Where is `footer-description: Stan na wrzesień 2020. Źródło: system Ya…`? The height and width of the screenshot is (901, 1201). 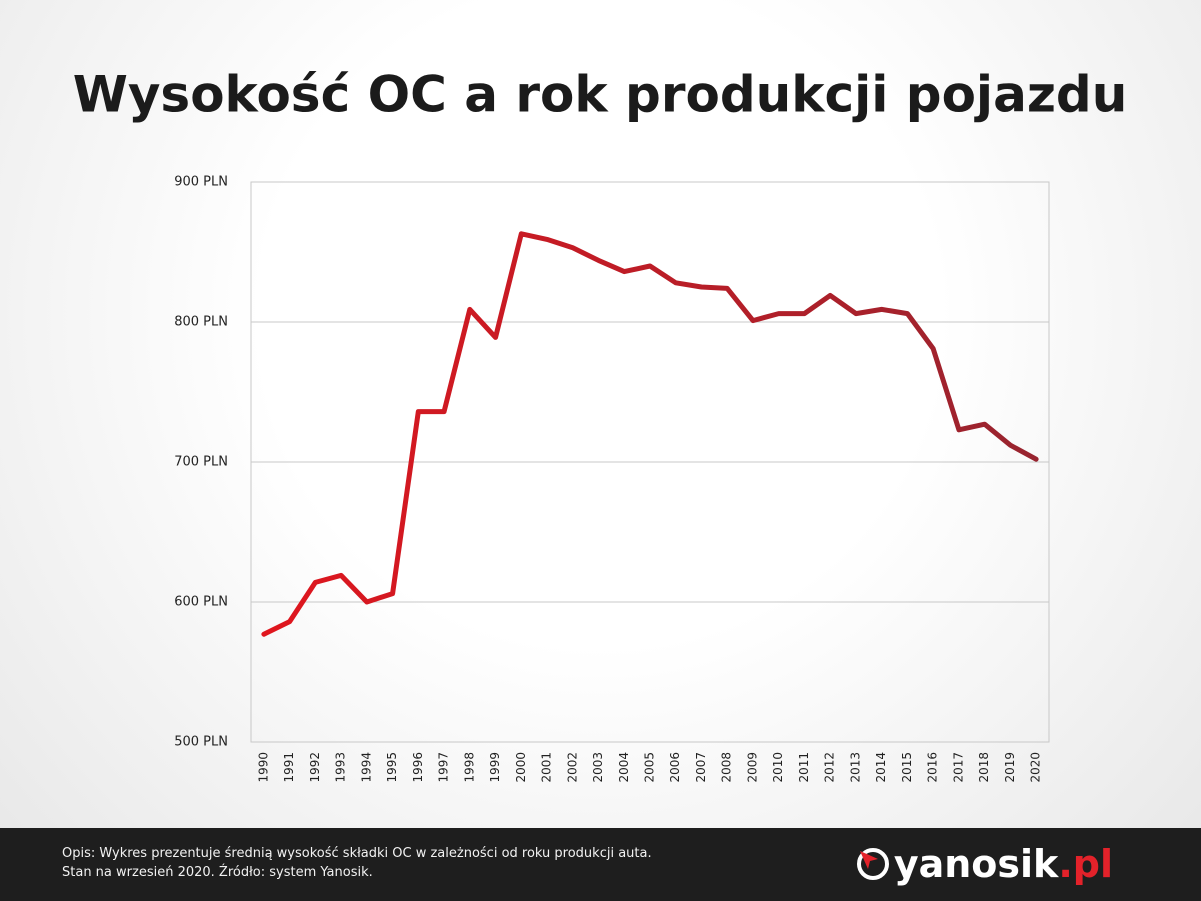 footer-description: Stan na wrzesień 2020. Źródło: system Ya… is located at coordinates (217, 872).